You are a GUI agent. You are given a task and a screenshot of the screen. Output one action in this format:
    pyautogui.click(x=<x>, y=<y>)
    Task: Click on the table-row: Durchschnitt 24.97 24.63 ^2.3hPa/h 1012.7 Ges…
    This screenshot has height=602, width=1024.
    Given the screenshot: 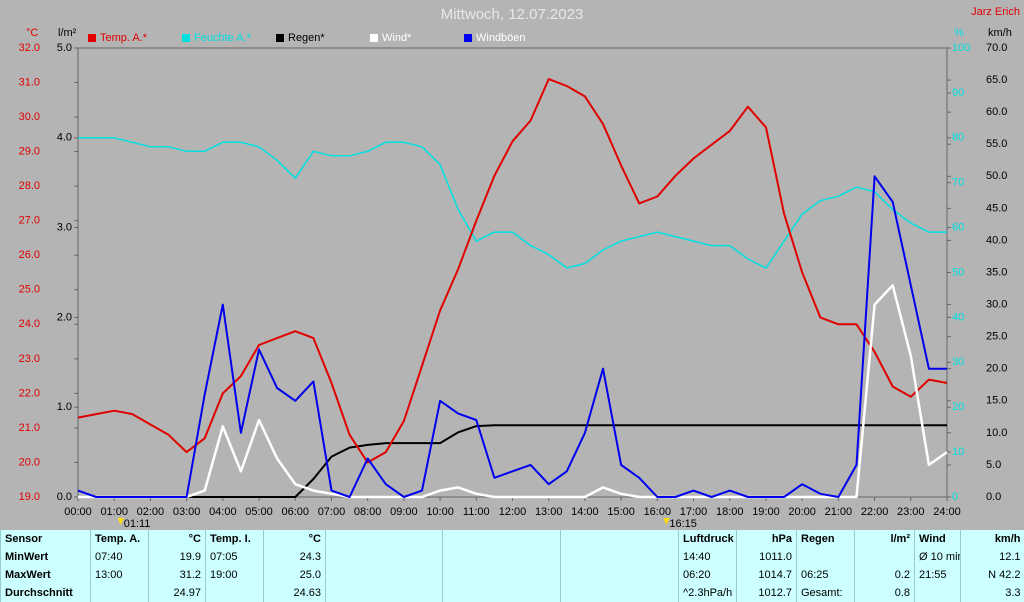 What is the action you would take?
    pyautogui.click(x=512, y=593)
    